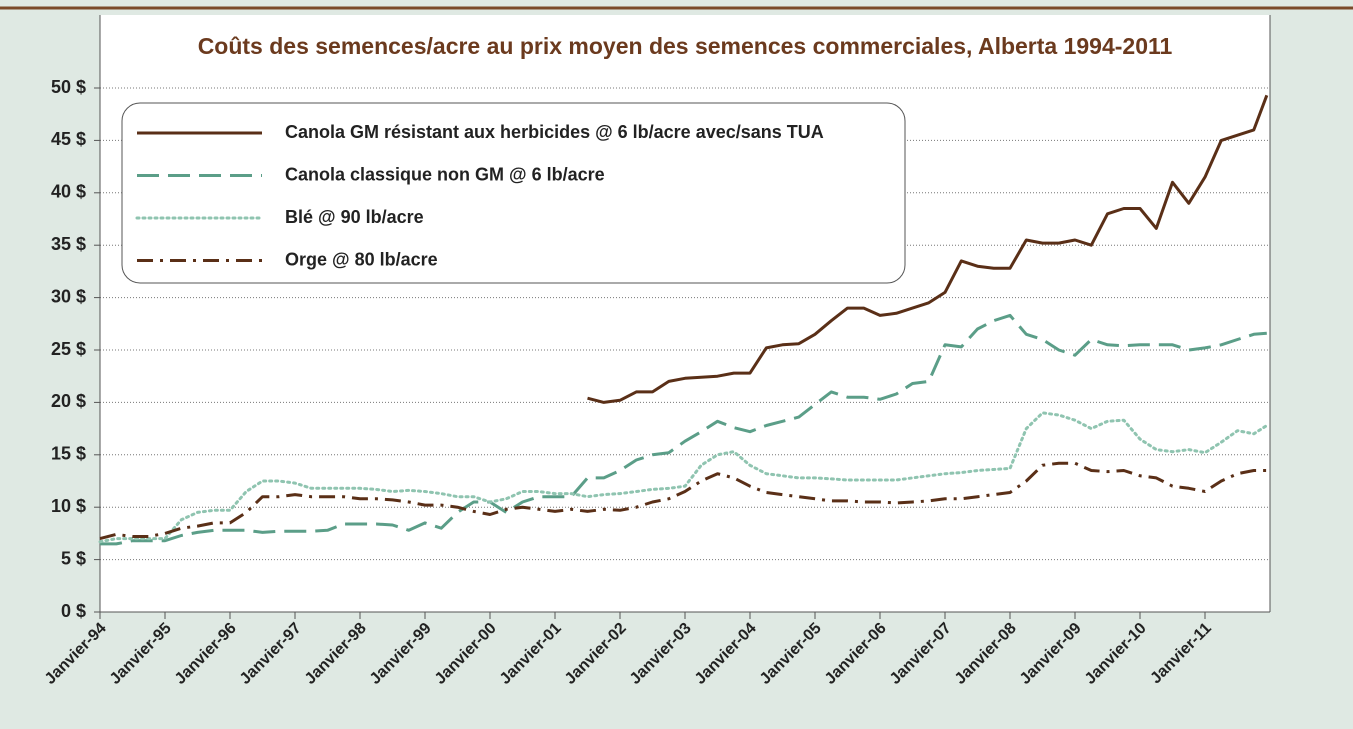 The height and width of the screenshot is (729, 1353). I want to click on y-tick-label: 30 $, so click(68, 296).